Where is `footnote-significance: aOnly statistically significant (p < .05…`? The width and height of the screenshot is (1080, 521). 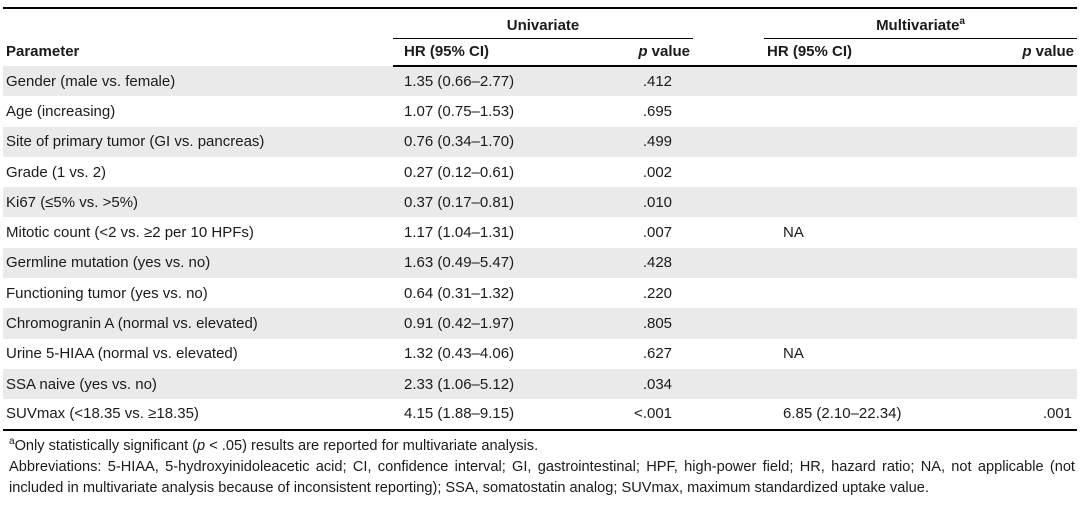
footnote-significance: aOnly statistically significant (p < .05… is located at coordinates (542, 446).